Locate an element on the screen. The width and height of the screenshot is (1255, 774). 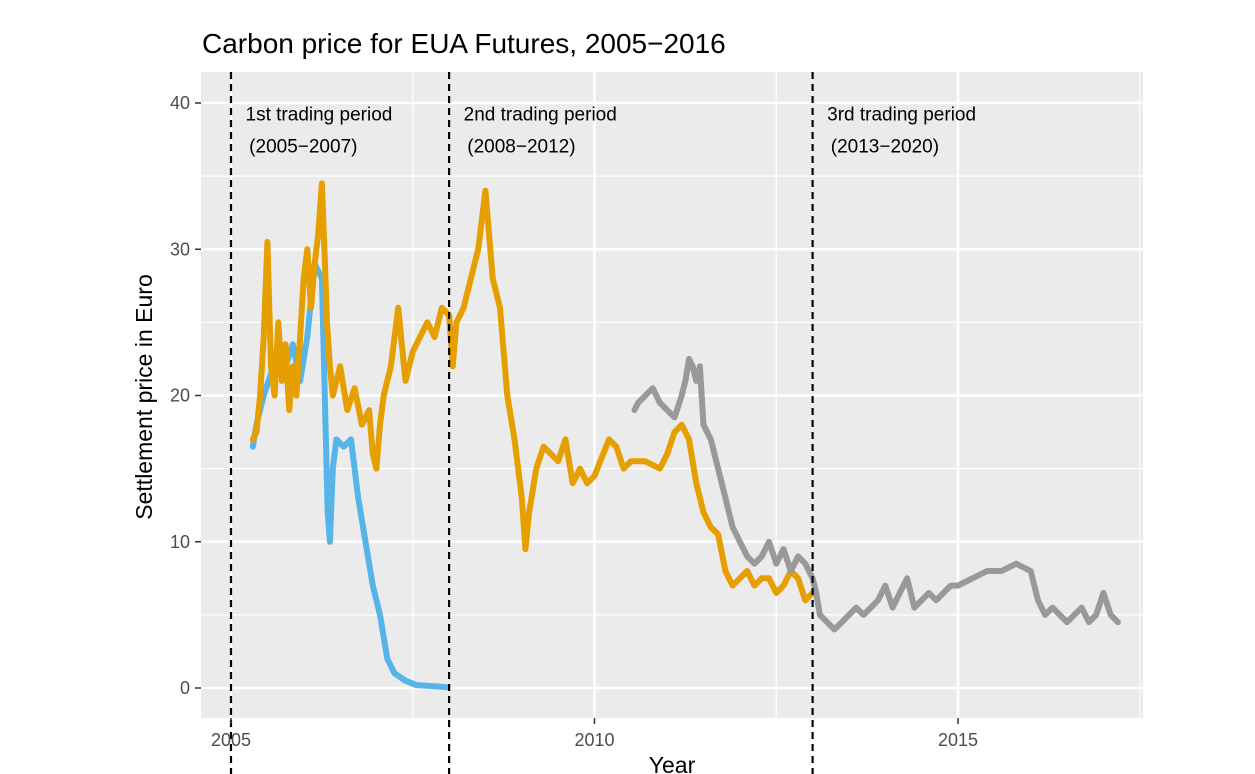
annotation-label: 2nd trading period is located at coordinates (540, 115).